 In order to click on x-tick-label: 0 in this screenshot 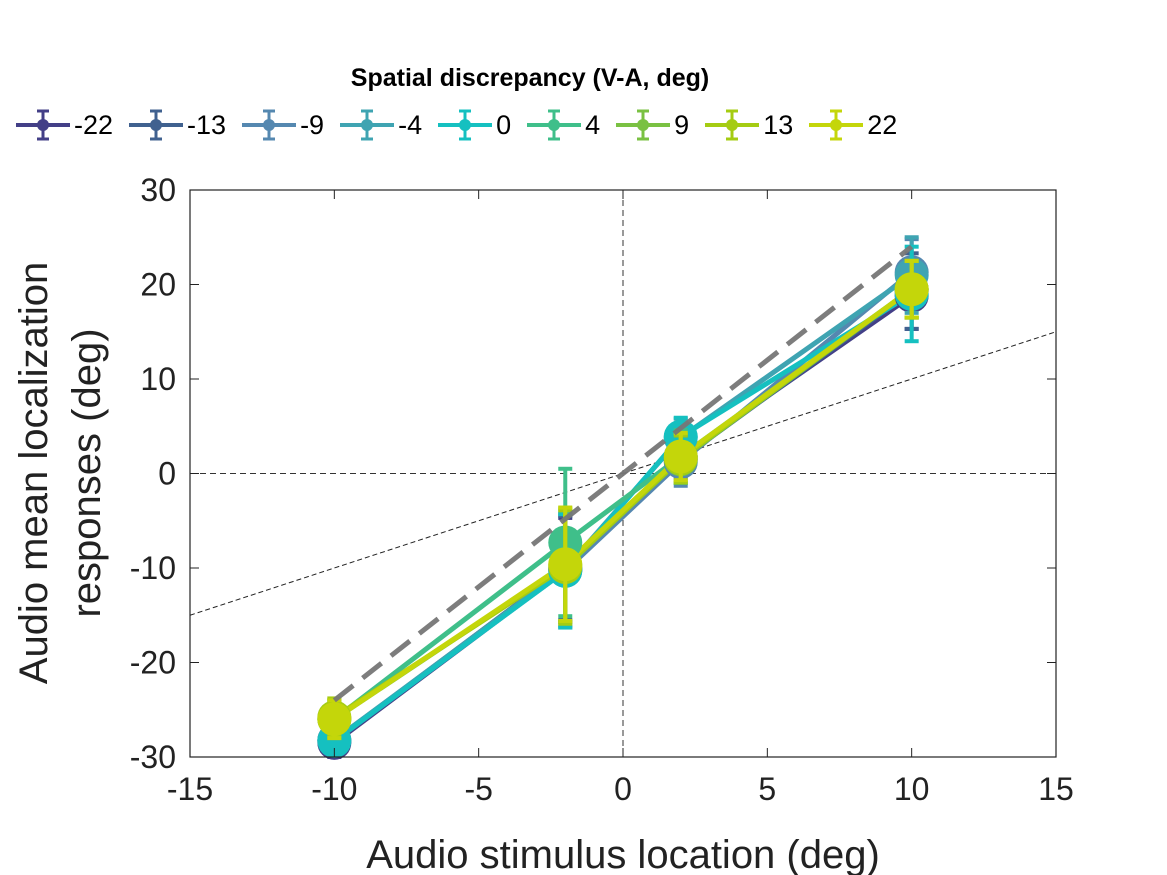, I will do `click(623, 789)`.